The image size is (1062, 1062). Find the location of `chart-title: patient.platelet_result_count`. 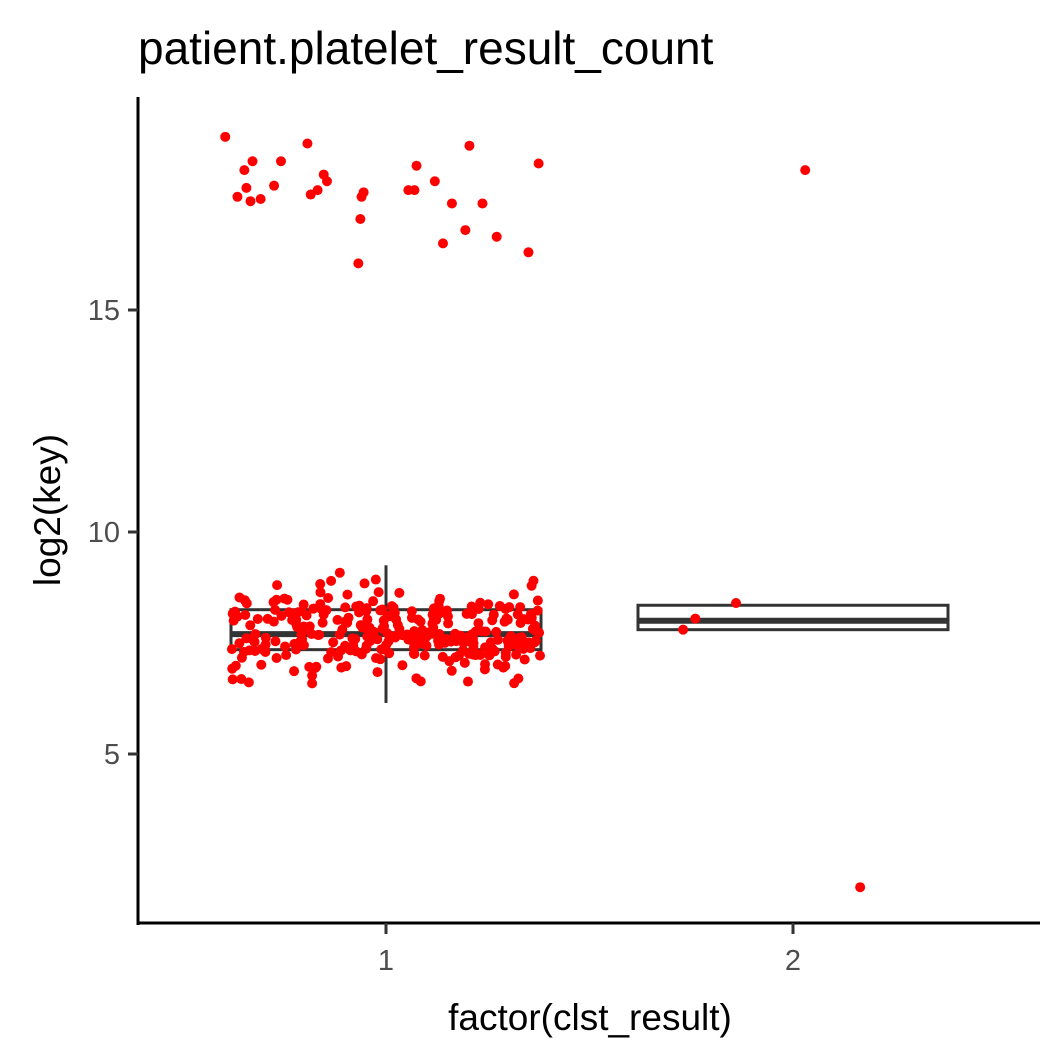

chart-title: patient.platelet_result_count is located at coordinates (426, 48).